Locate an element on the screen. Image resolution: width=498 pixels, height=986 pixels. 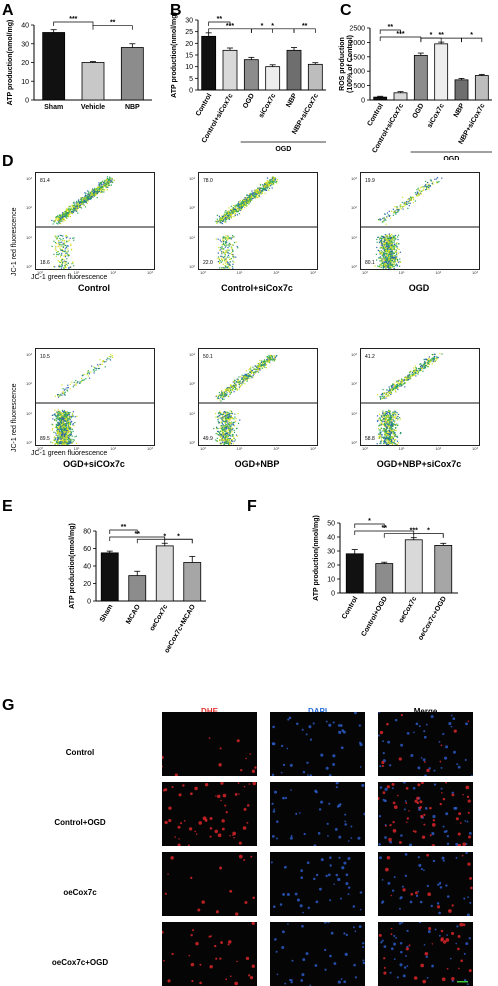
panel-label-d: D is located at coordinates (8, 162).